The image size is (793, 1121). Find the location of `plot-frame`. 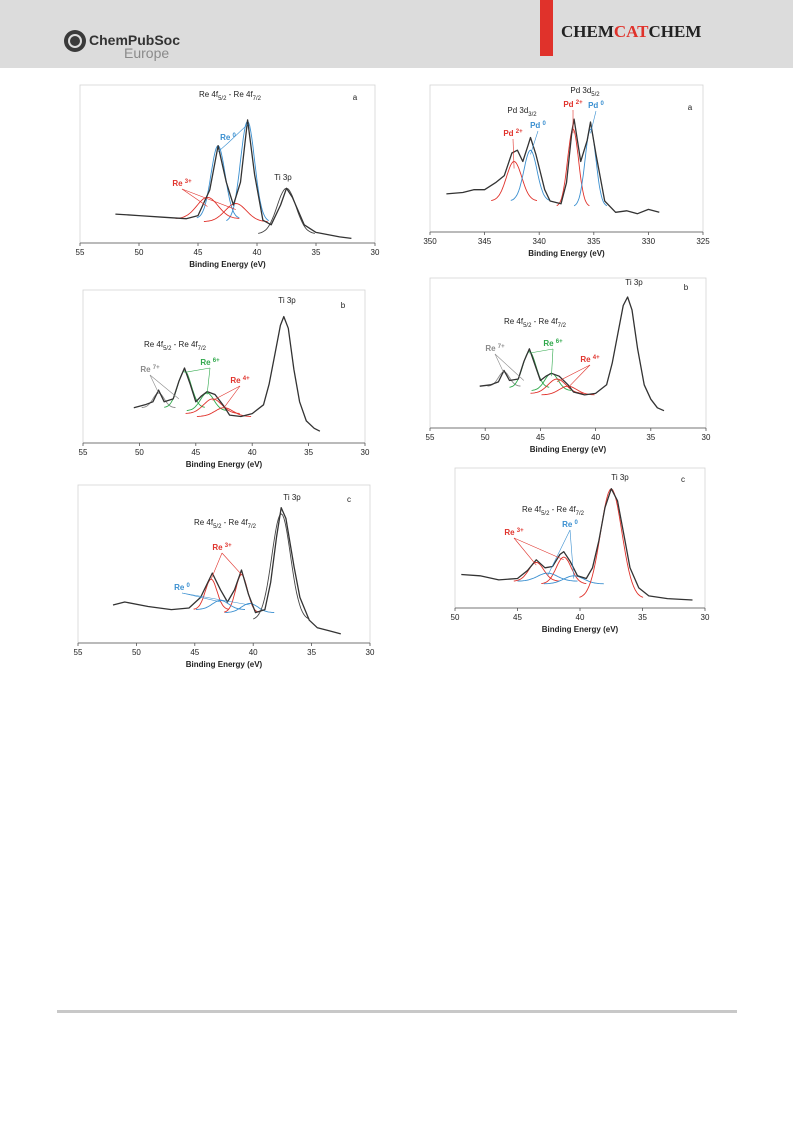

plot-frame is located at coordinates (224, 564).